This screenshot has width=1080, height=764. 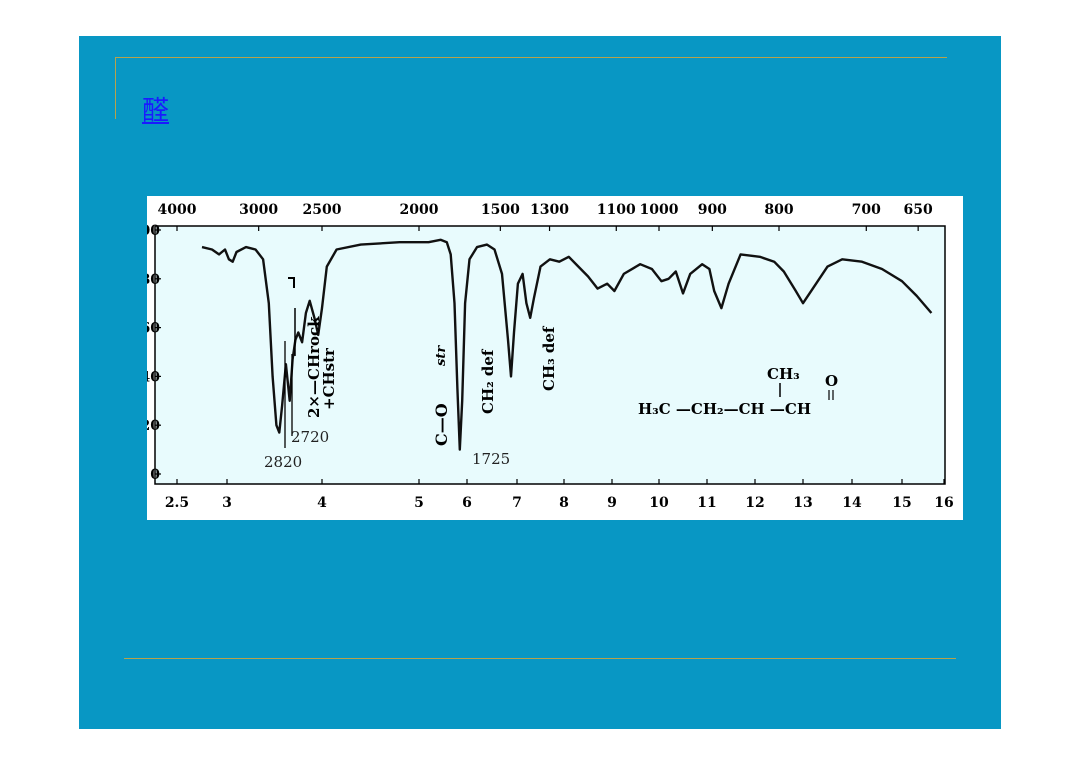 What do you see at coordinates (831, 381) in the screenshot?
I see `structure-o: O` at bounding box center [831, 381].